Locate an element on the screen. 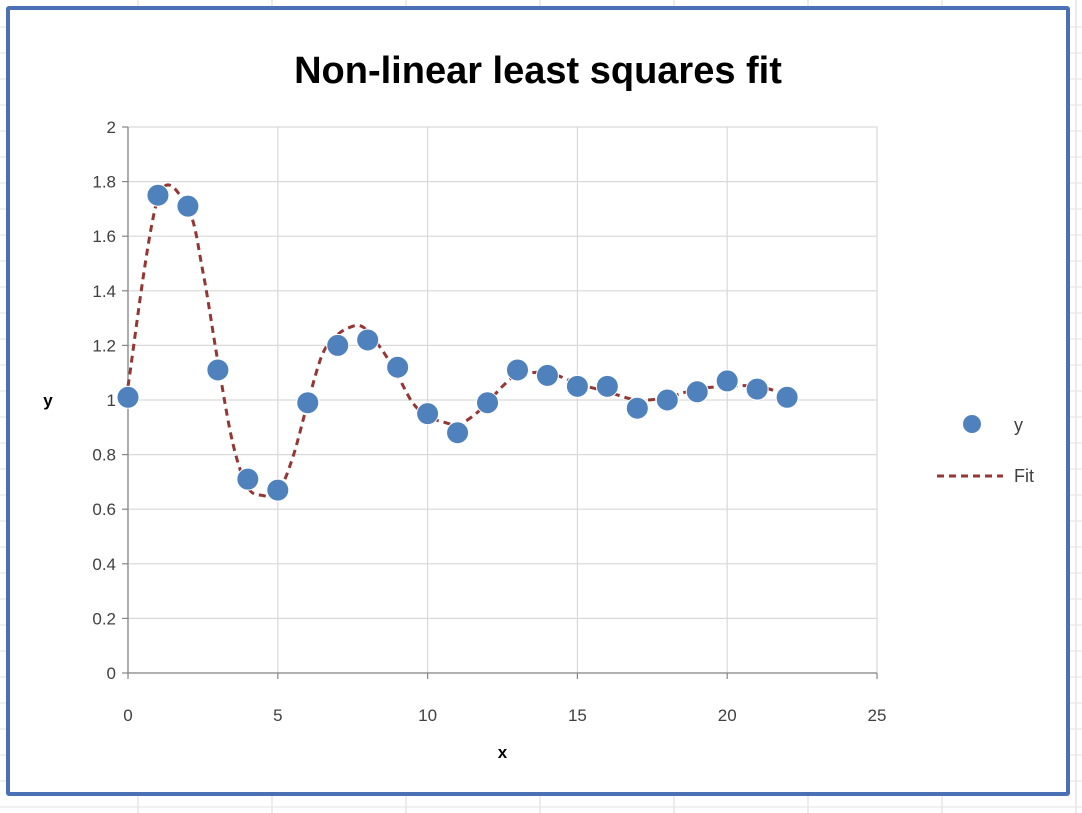 Image resolution: width=1082 pixels, height=813 pixels. legend-label-y: y is located at coordinates (1018, 425).